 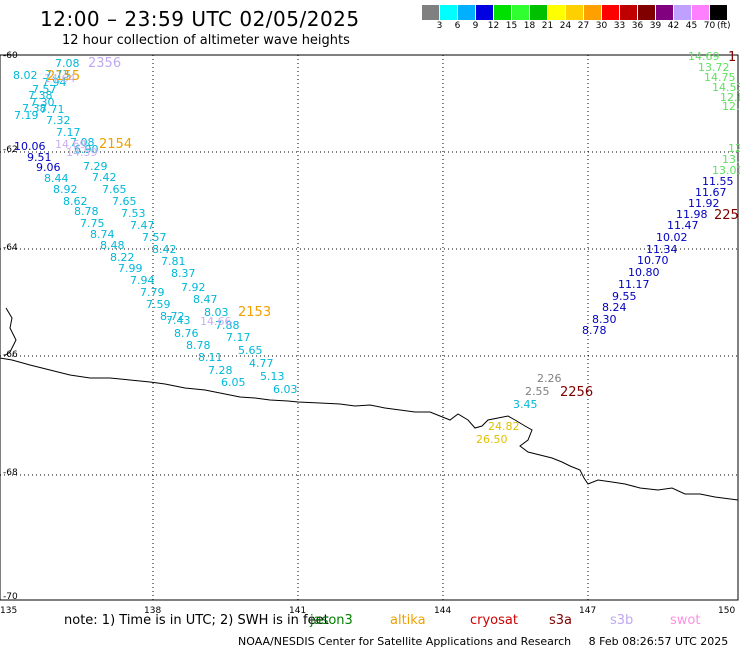 I want to click on wave-height-value: 7.75, so click(x=92, y=223).